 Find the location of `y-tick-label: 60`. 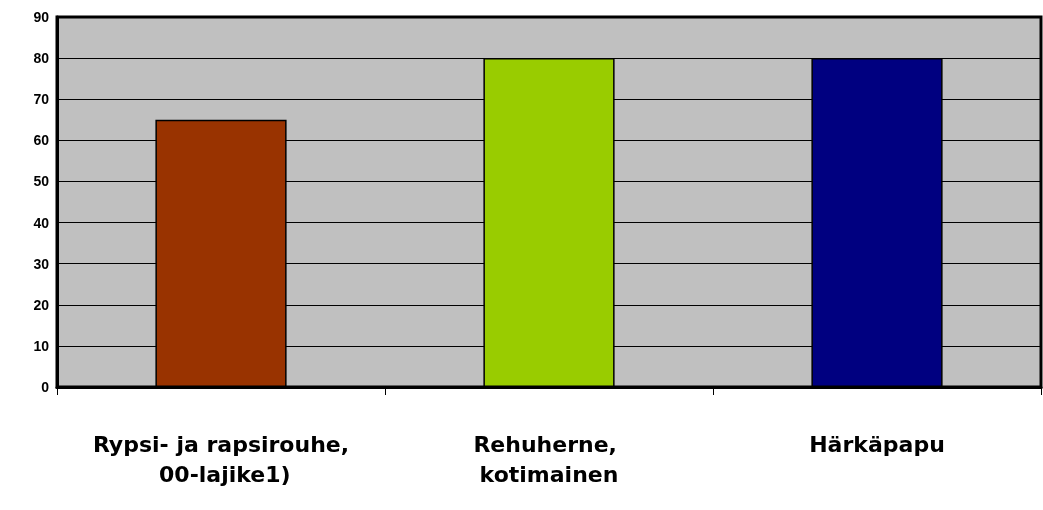

y-tick-label: 60 is located at coordinates (41, 140).